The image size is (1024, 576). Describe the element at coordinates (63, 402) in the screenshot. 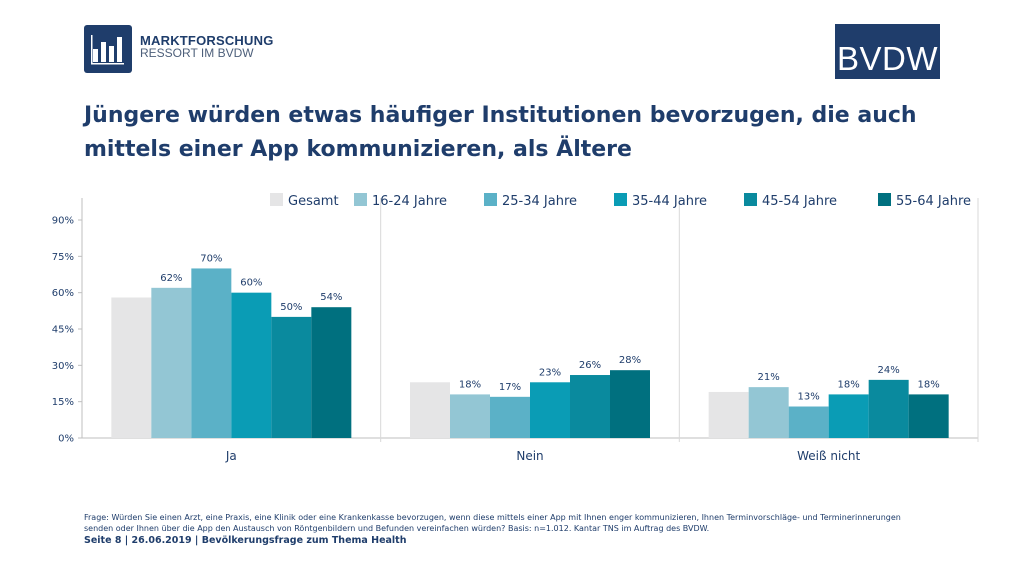

I see `y-tick-label: 15%` at that location.